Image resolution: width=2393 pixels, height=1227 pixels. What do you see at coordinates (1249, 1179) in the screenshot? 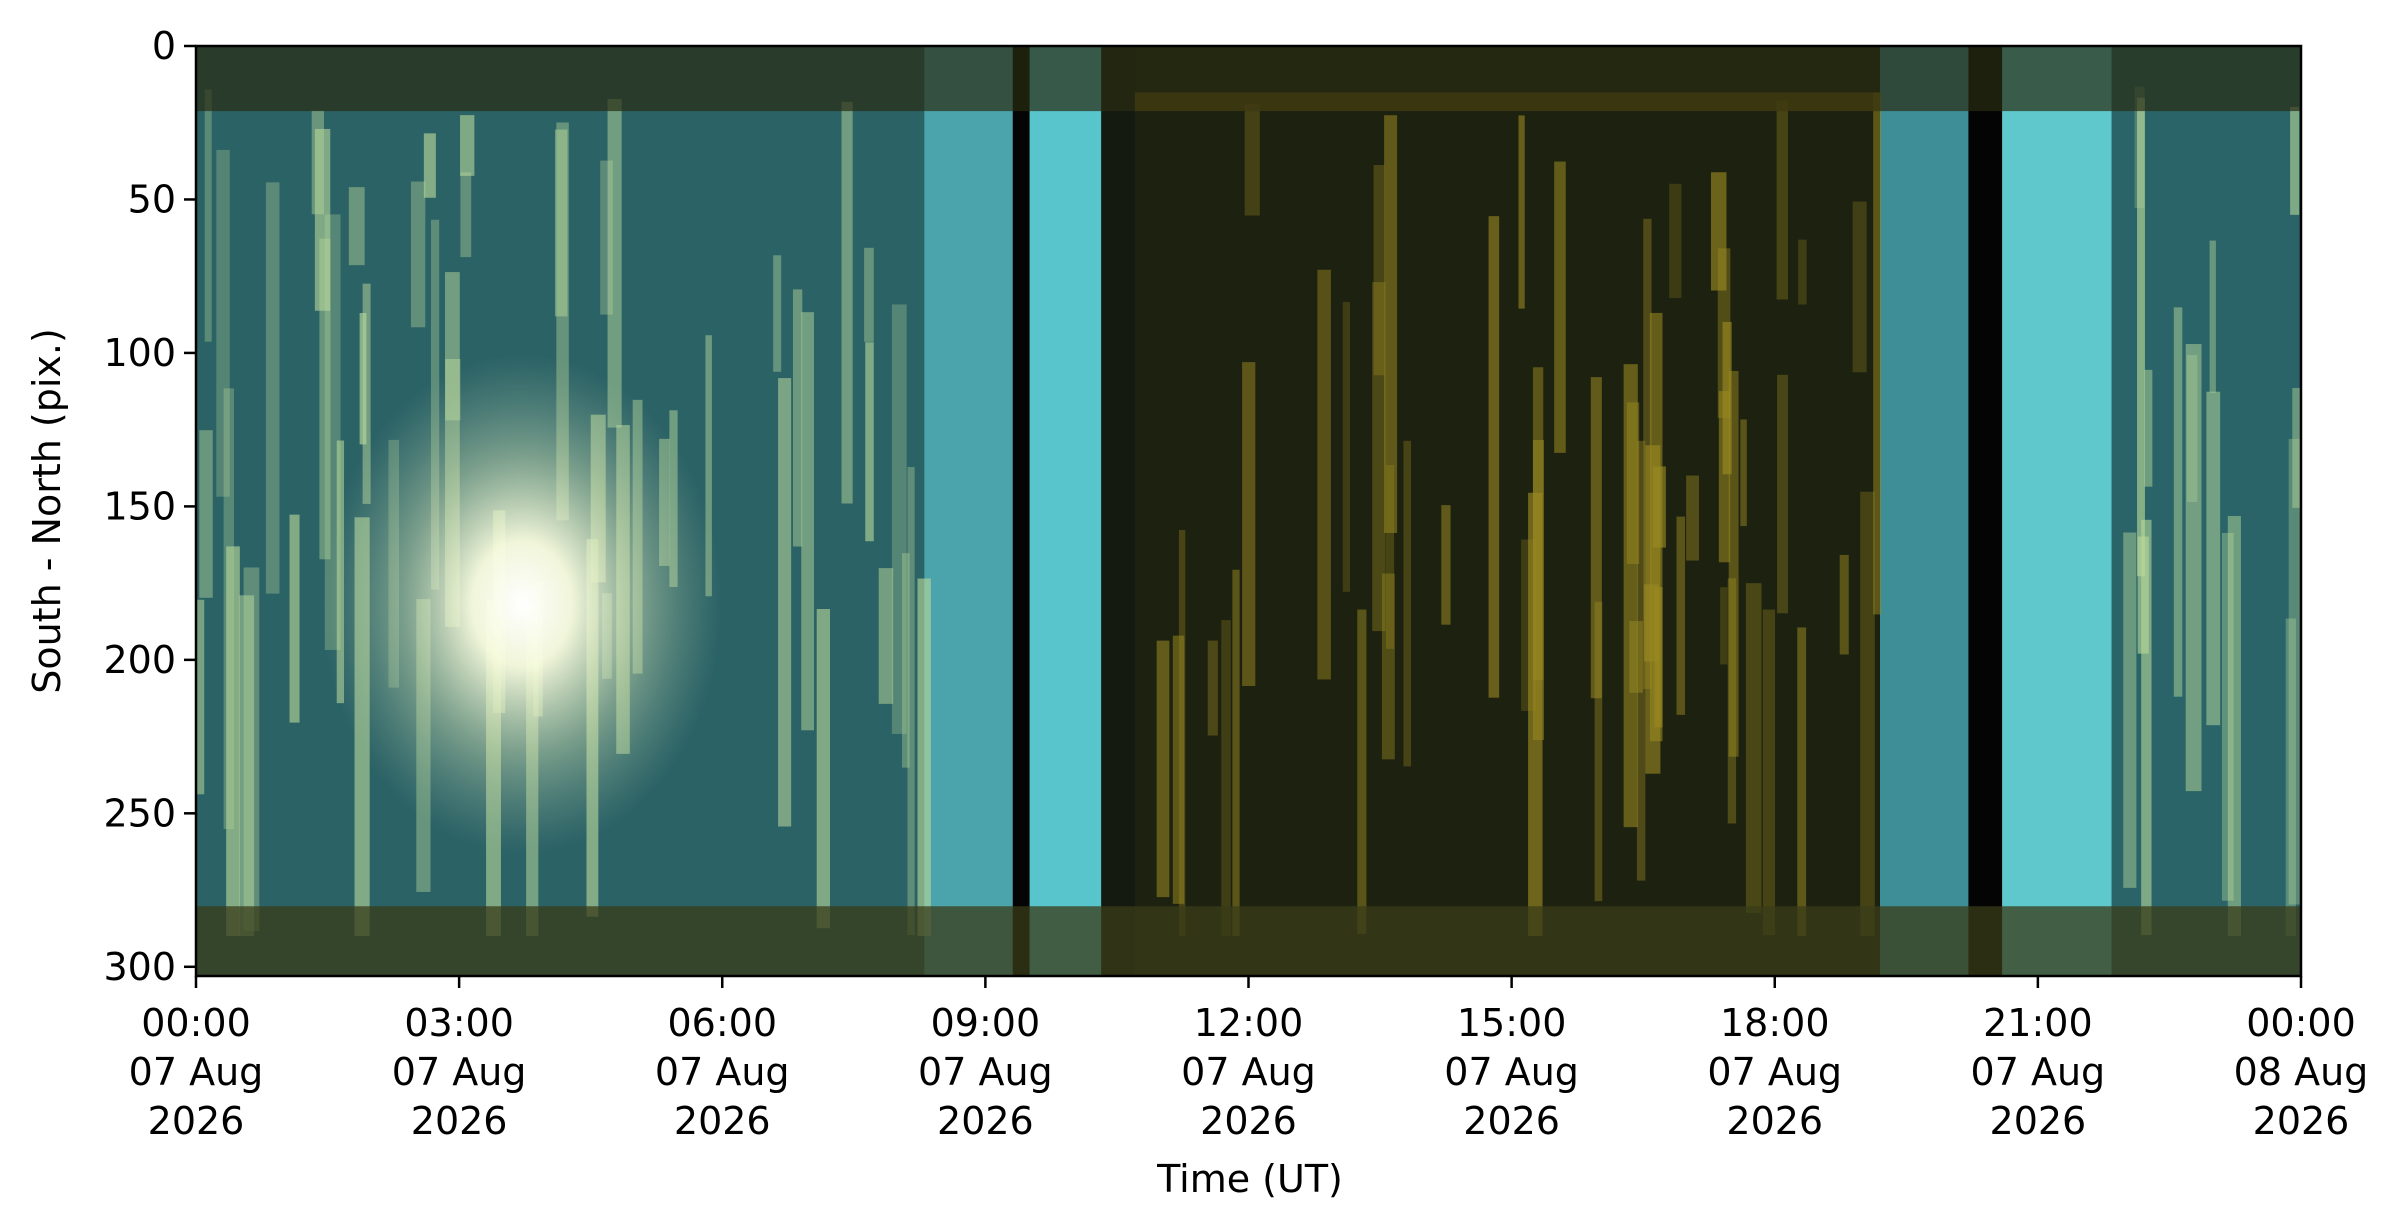
I see `x-axis-label: Time (UT)` at bounding box center [1249, 1179].